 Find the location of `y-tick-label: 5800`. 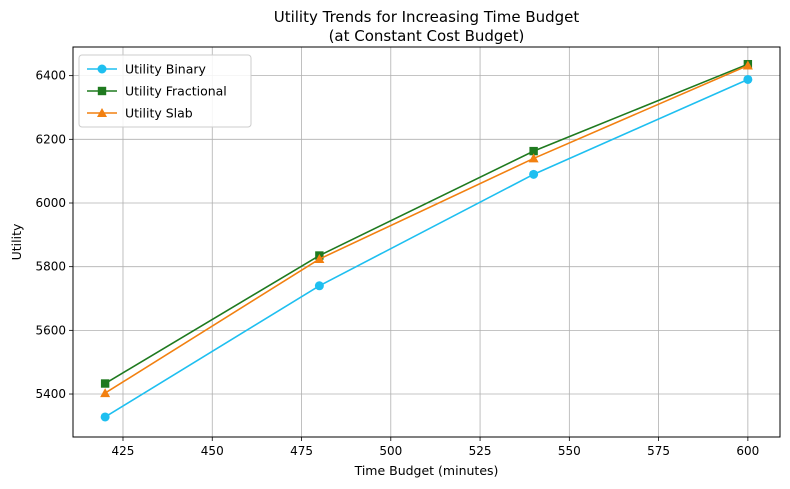

y-tick-label: 5800 is located at coordinates (50, 267).